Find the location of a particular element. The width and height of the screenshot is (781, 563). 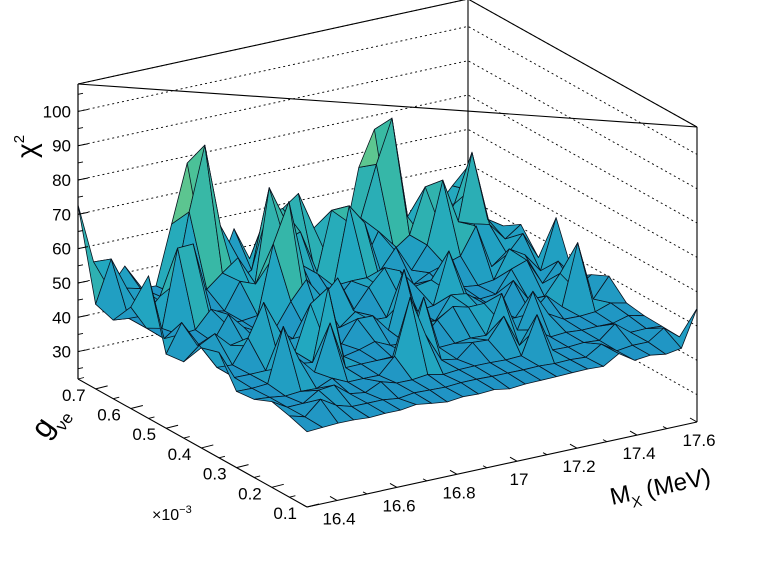

y-tick-label-5: 0.6 is located at coordinates (109, 415).